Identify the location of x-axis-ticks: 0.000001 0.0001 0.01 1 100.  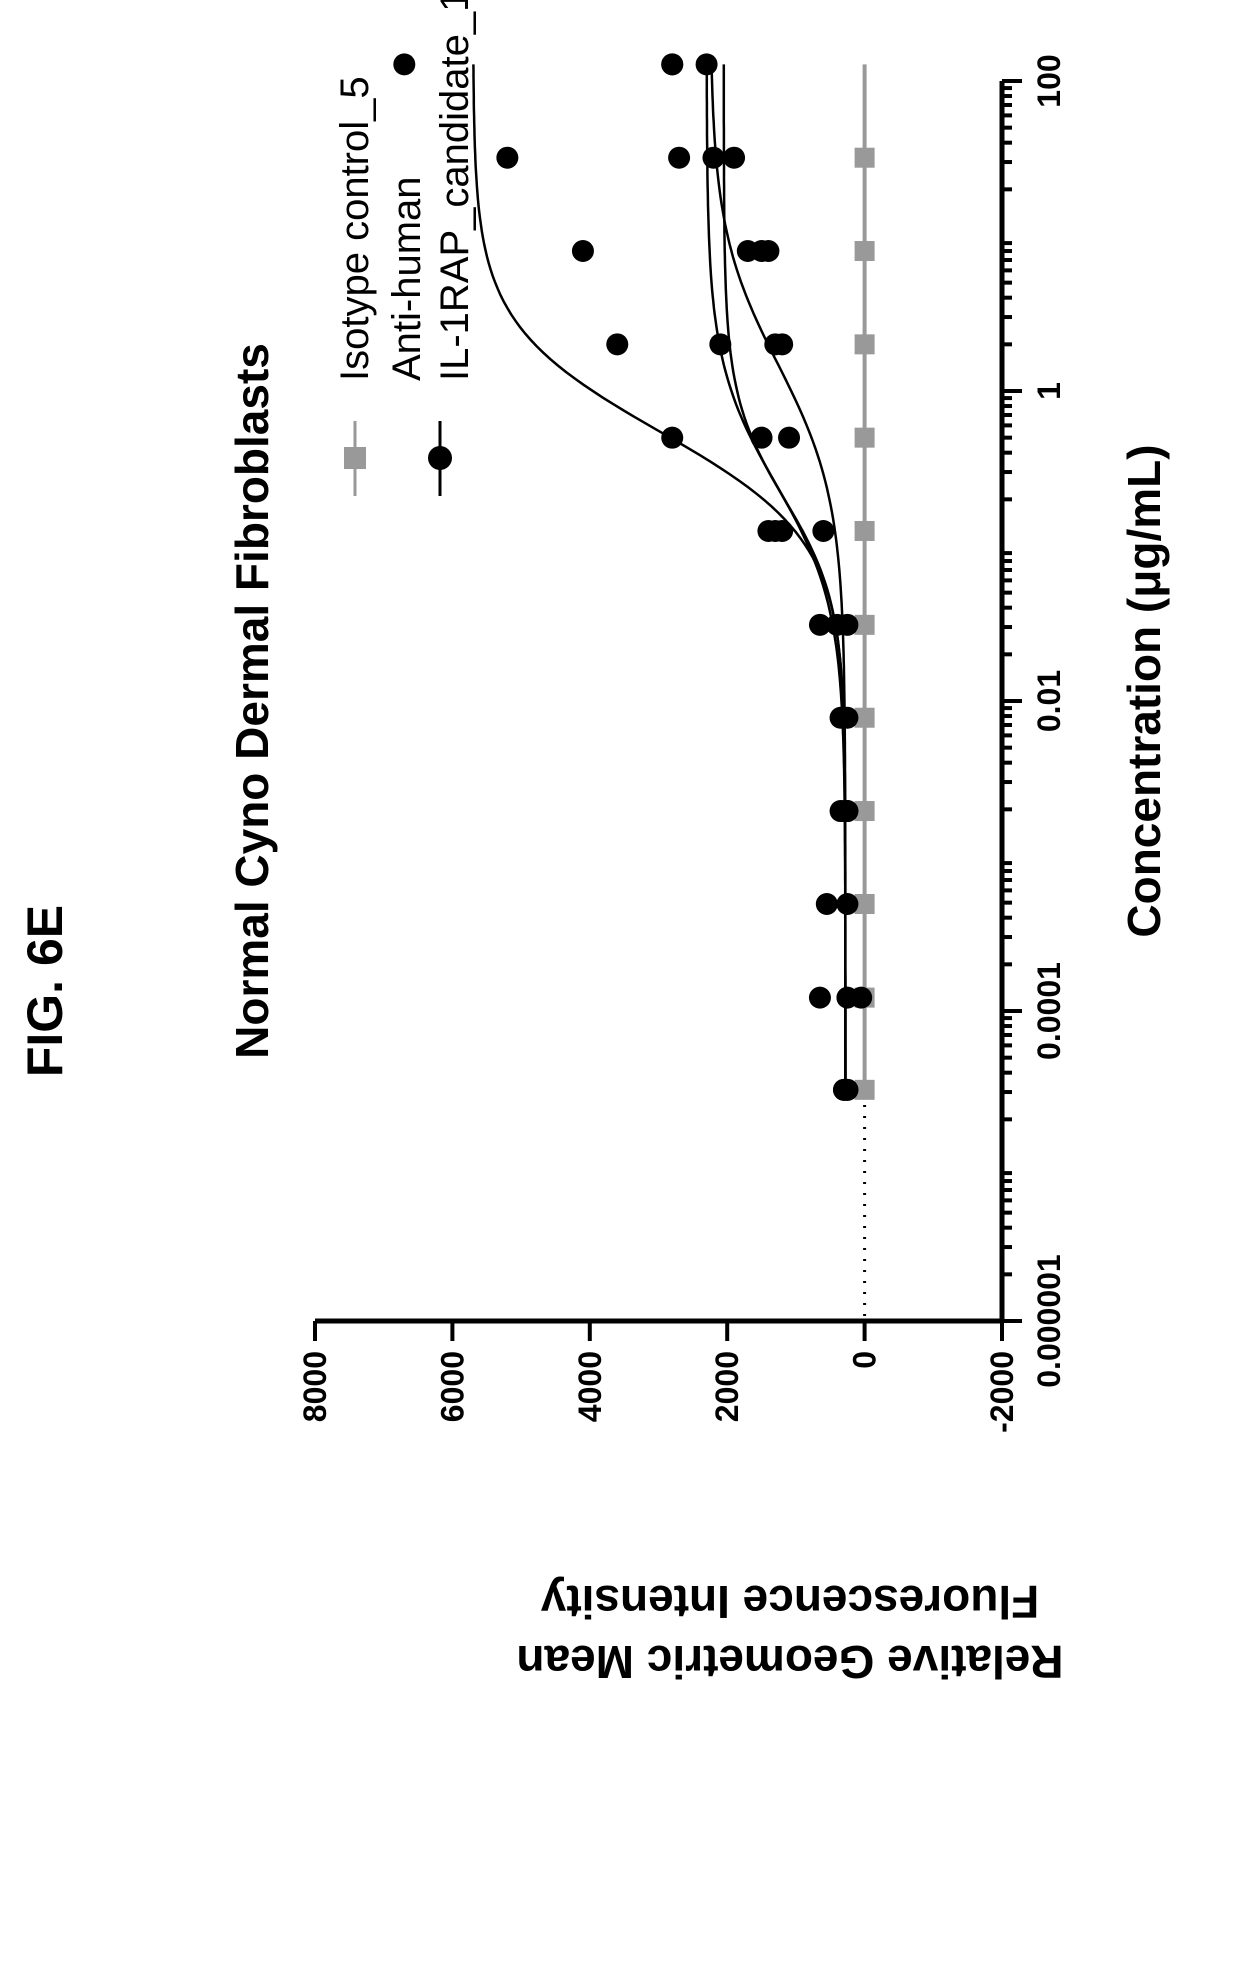
(1034, 721).